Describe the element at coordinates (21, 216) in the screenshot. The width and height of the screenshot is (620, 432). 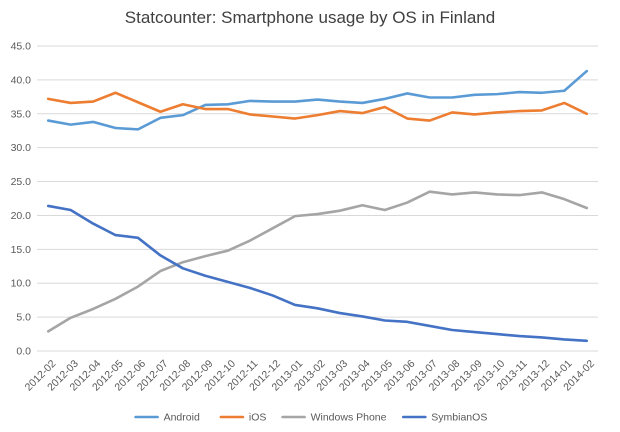
I see `y-tick-label: 20.0` at that location.